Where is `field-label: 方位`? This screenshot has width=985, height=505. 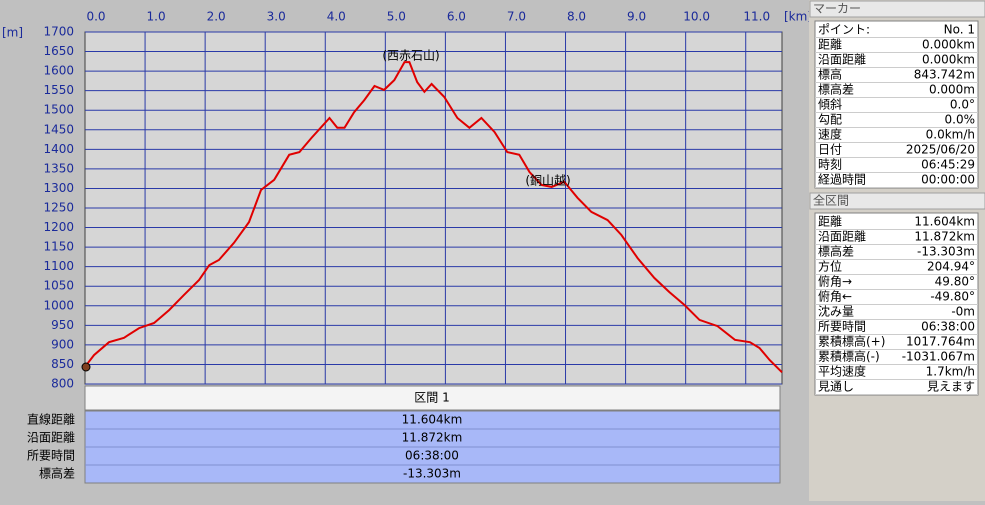
field-label: 方位 is located at coordinates (830, 266).